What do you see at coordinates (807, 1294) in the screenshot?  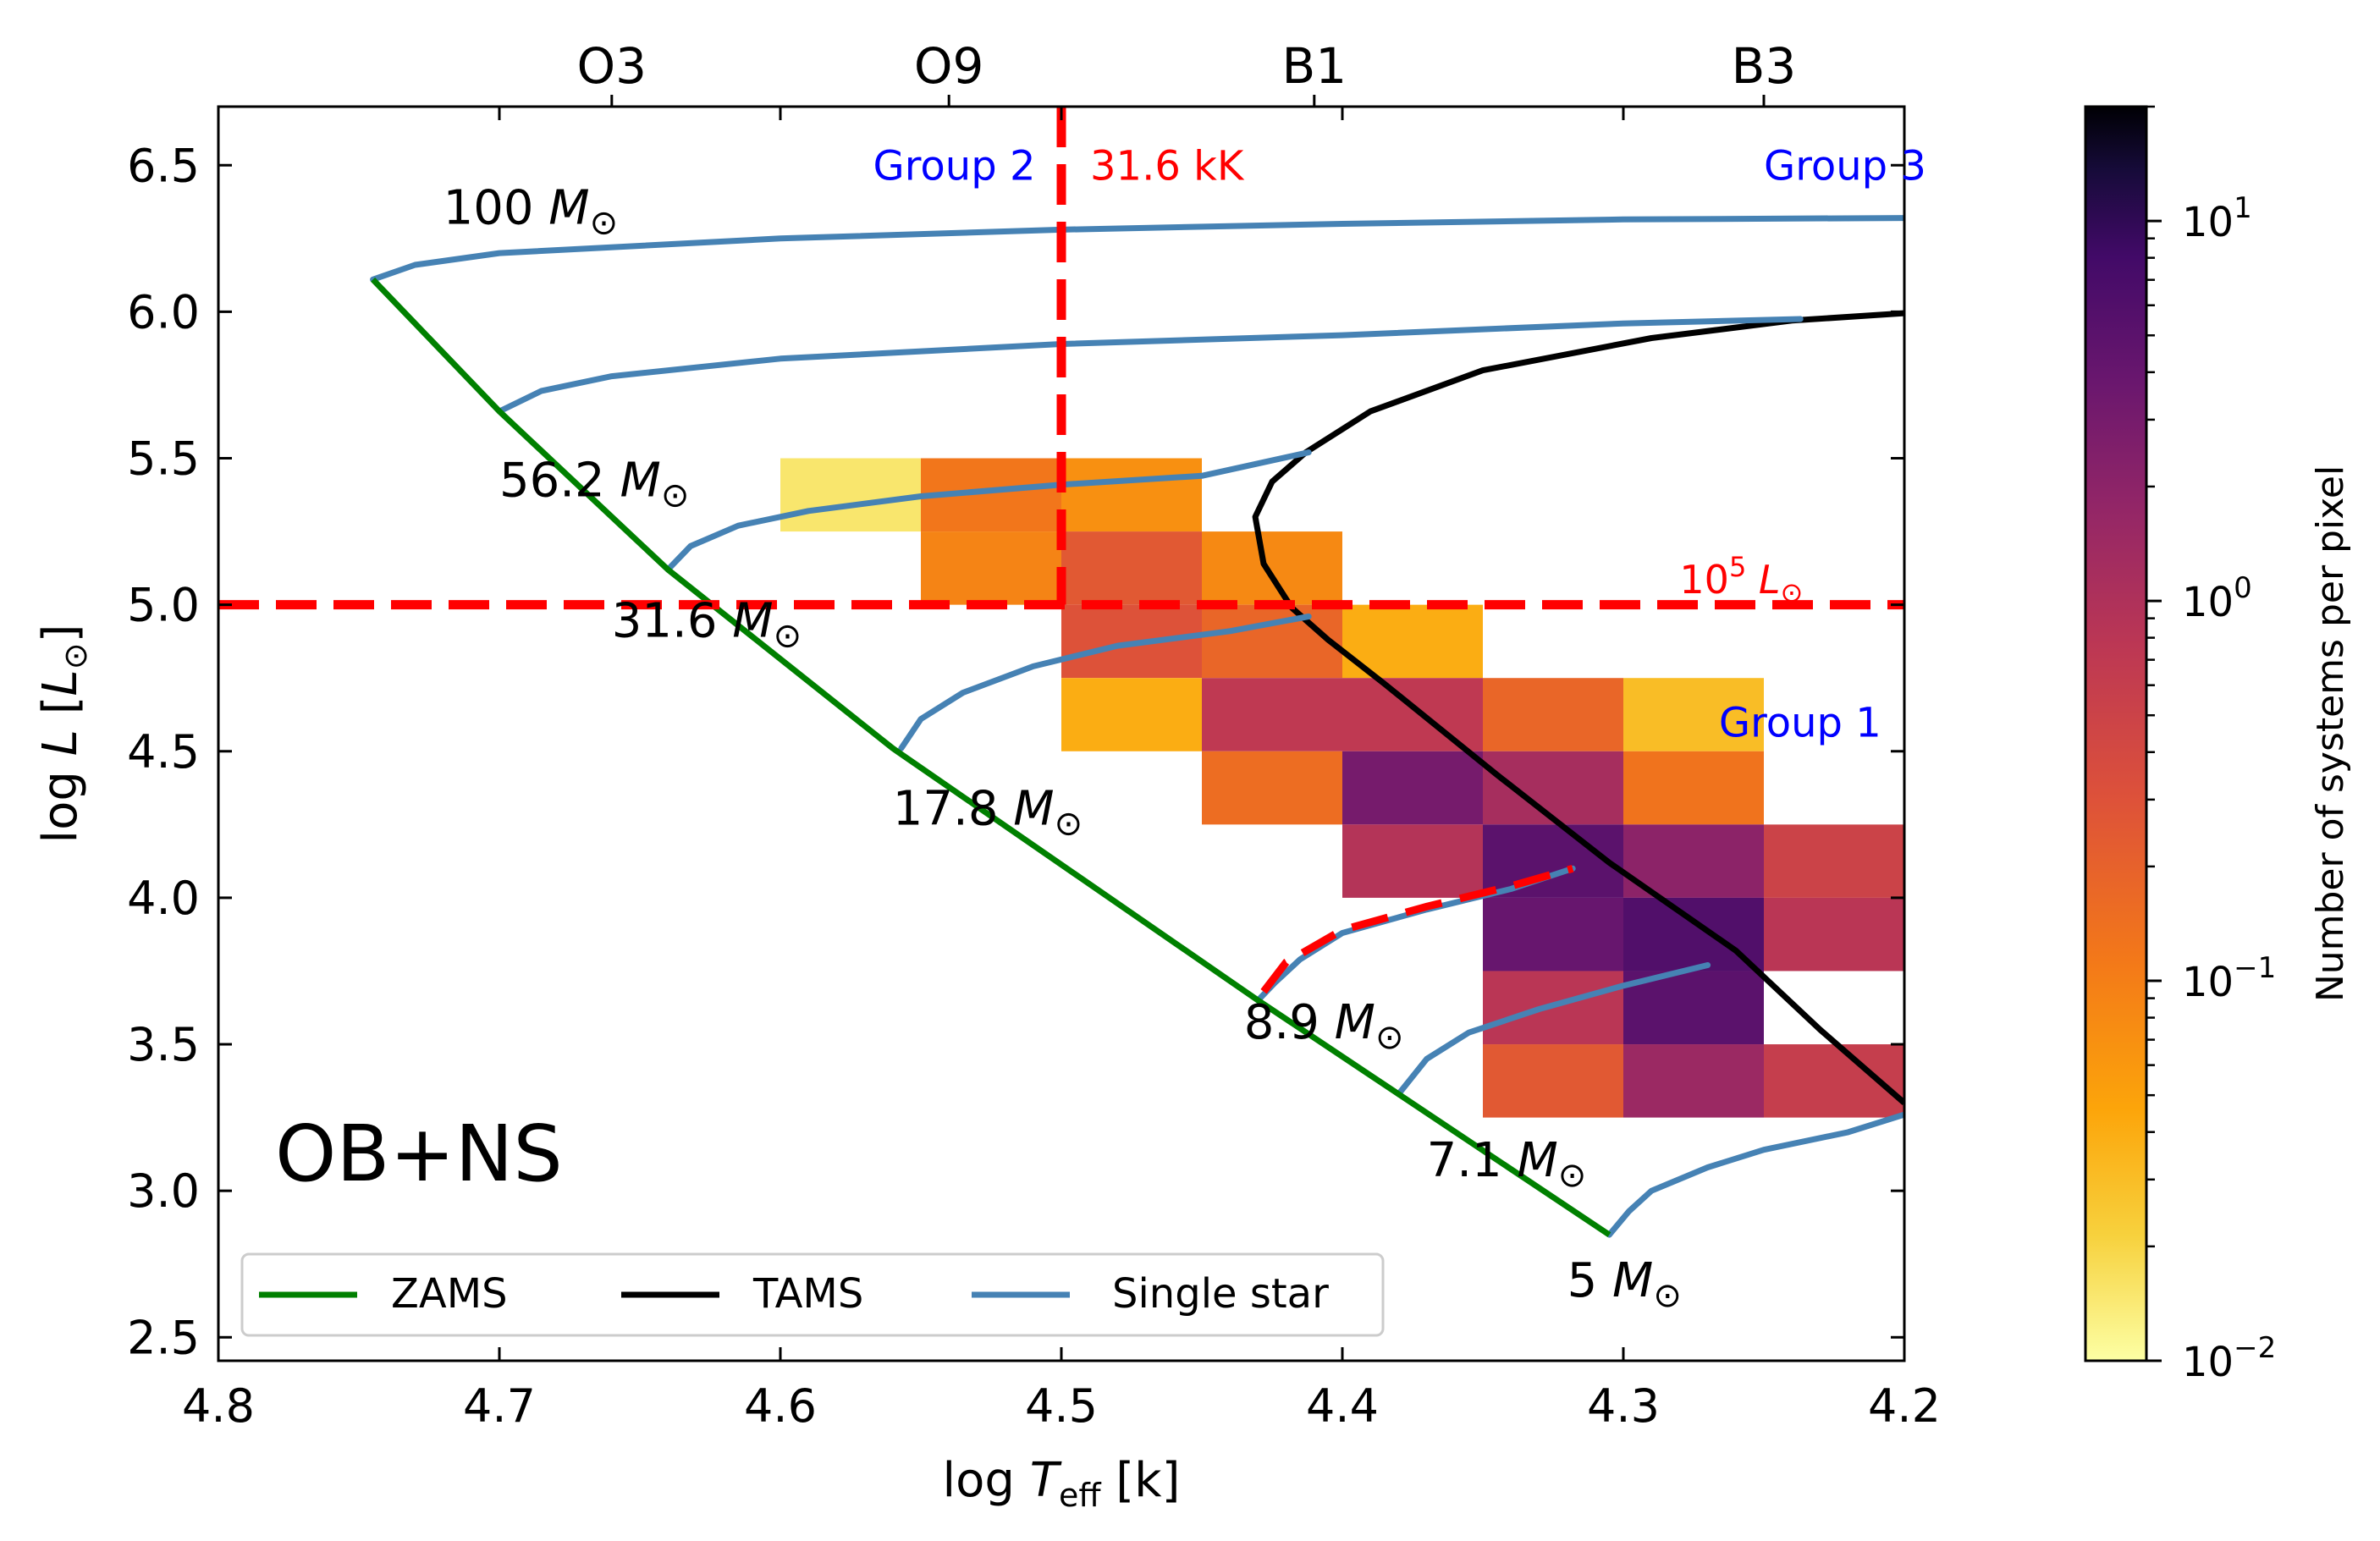 I see `legend-label-tams: TAMS` at bounding box center [807, 1294].